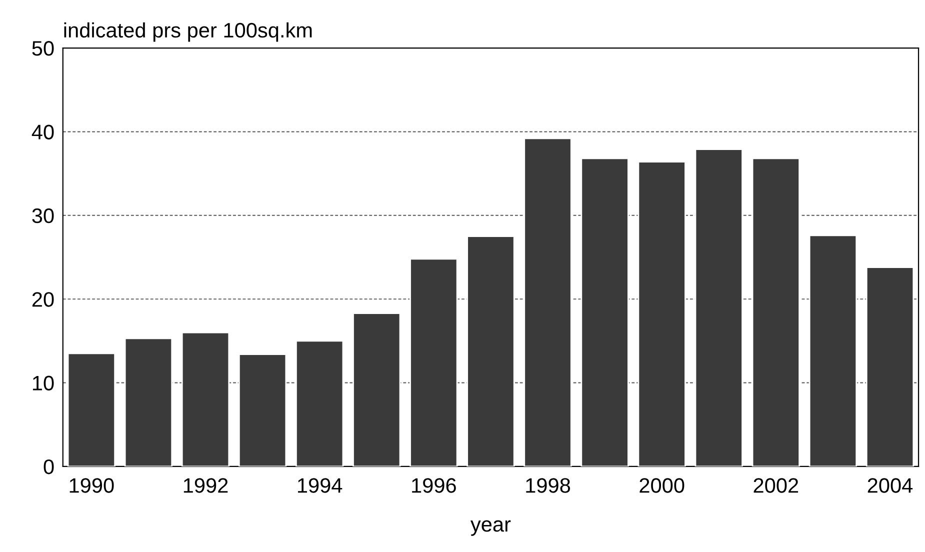 The width and height of the screenshot is (925, 552). What do you see at coordinates (490, 528) in the screenshot?
I see `x-axis-title: year` at bounding box center [490, 528].